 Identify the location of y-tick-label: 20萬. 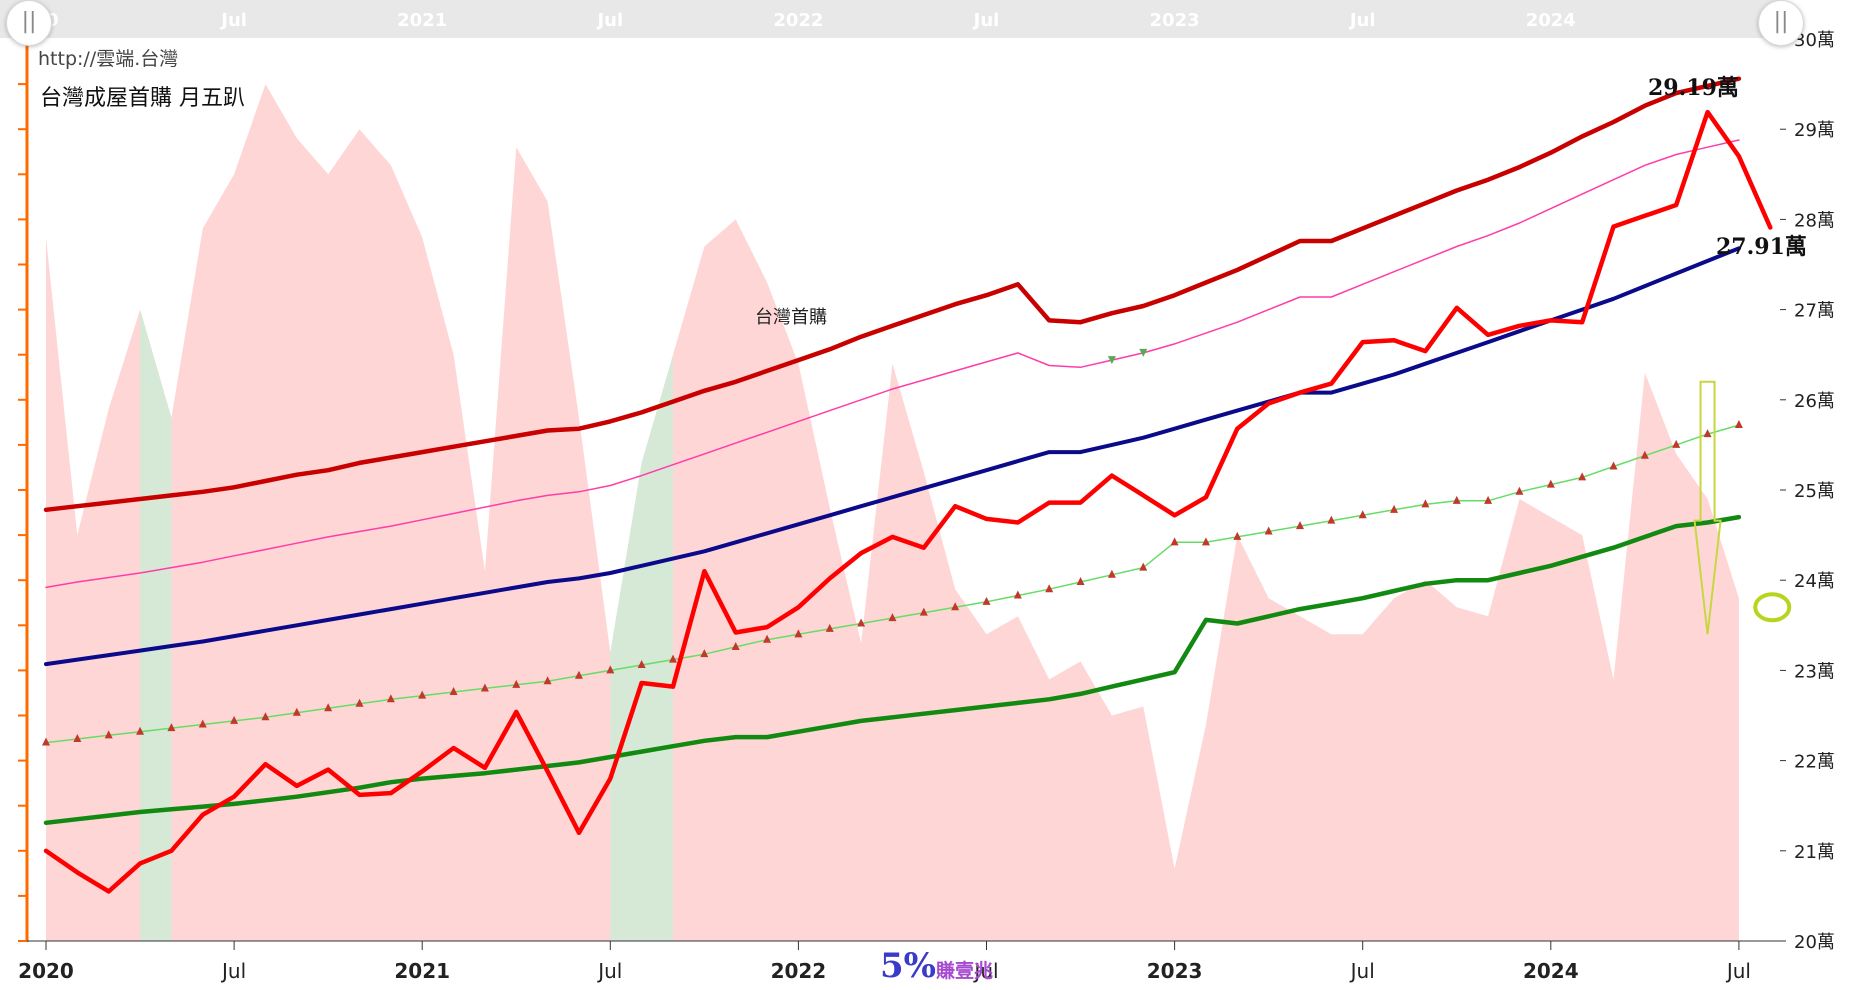
(1814, 942).